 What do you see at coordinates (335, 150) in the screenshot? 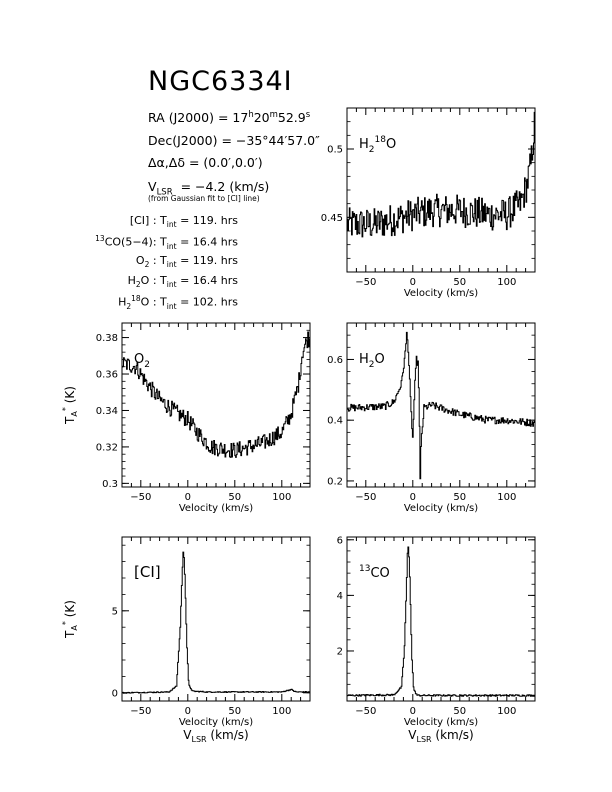
I see `y-tick-label: 0.5` at bounding box center [335, 150].